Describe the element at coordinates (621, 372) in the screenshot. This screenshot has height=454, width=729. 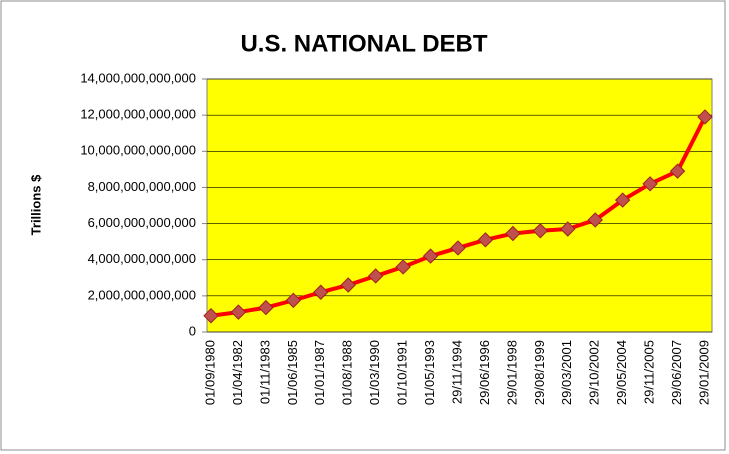
I see `x-tick-label: 29/05/2004` at that location.